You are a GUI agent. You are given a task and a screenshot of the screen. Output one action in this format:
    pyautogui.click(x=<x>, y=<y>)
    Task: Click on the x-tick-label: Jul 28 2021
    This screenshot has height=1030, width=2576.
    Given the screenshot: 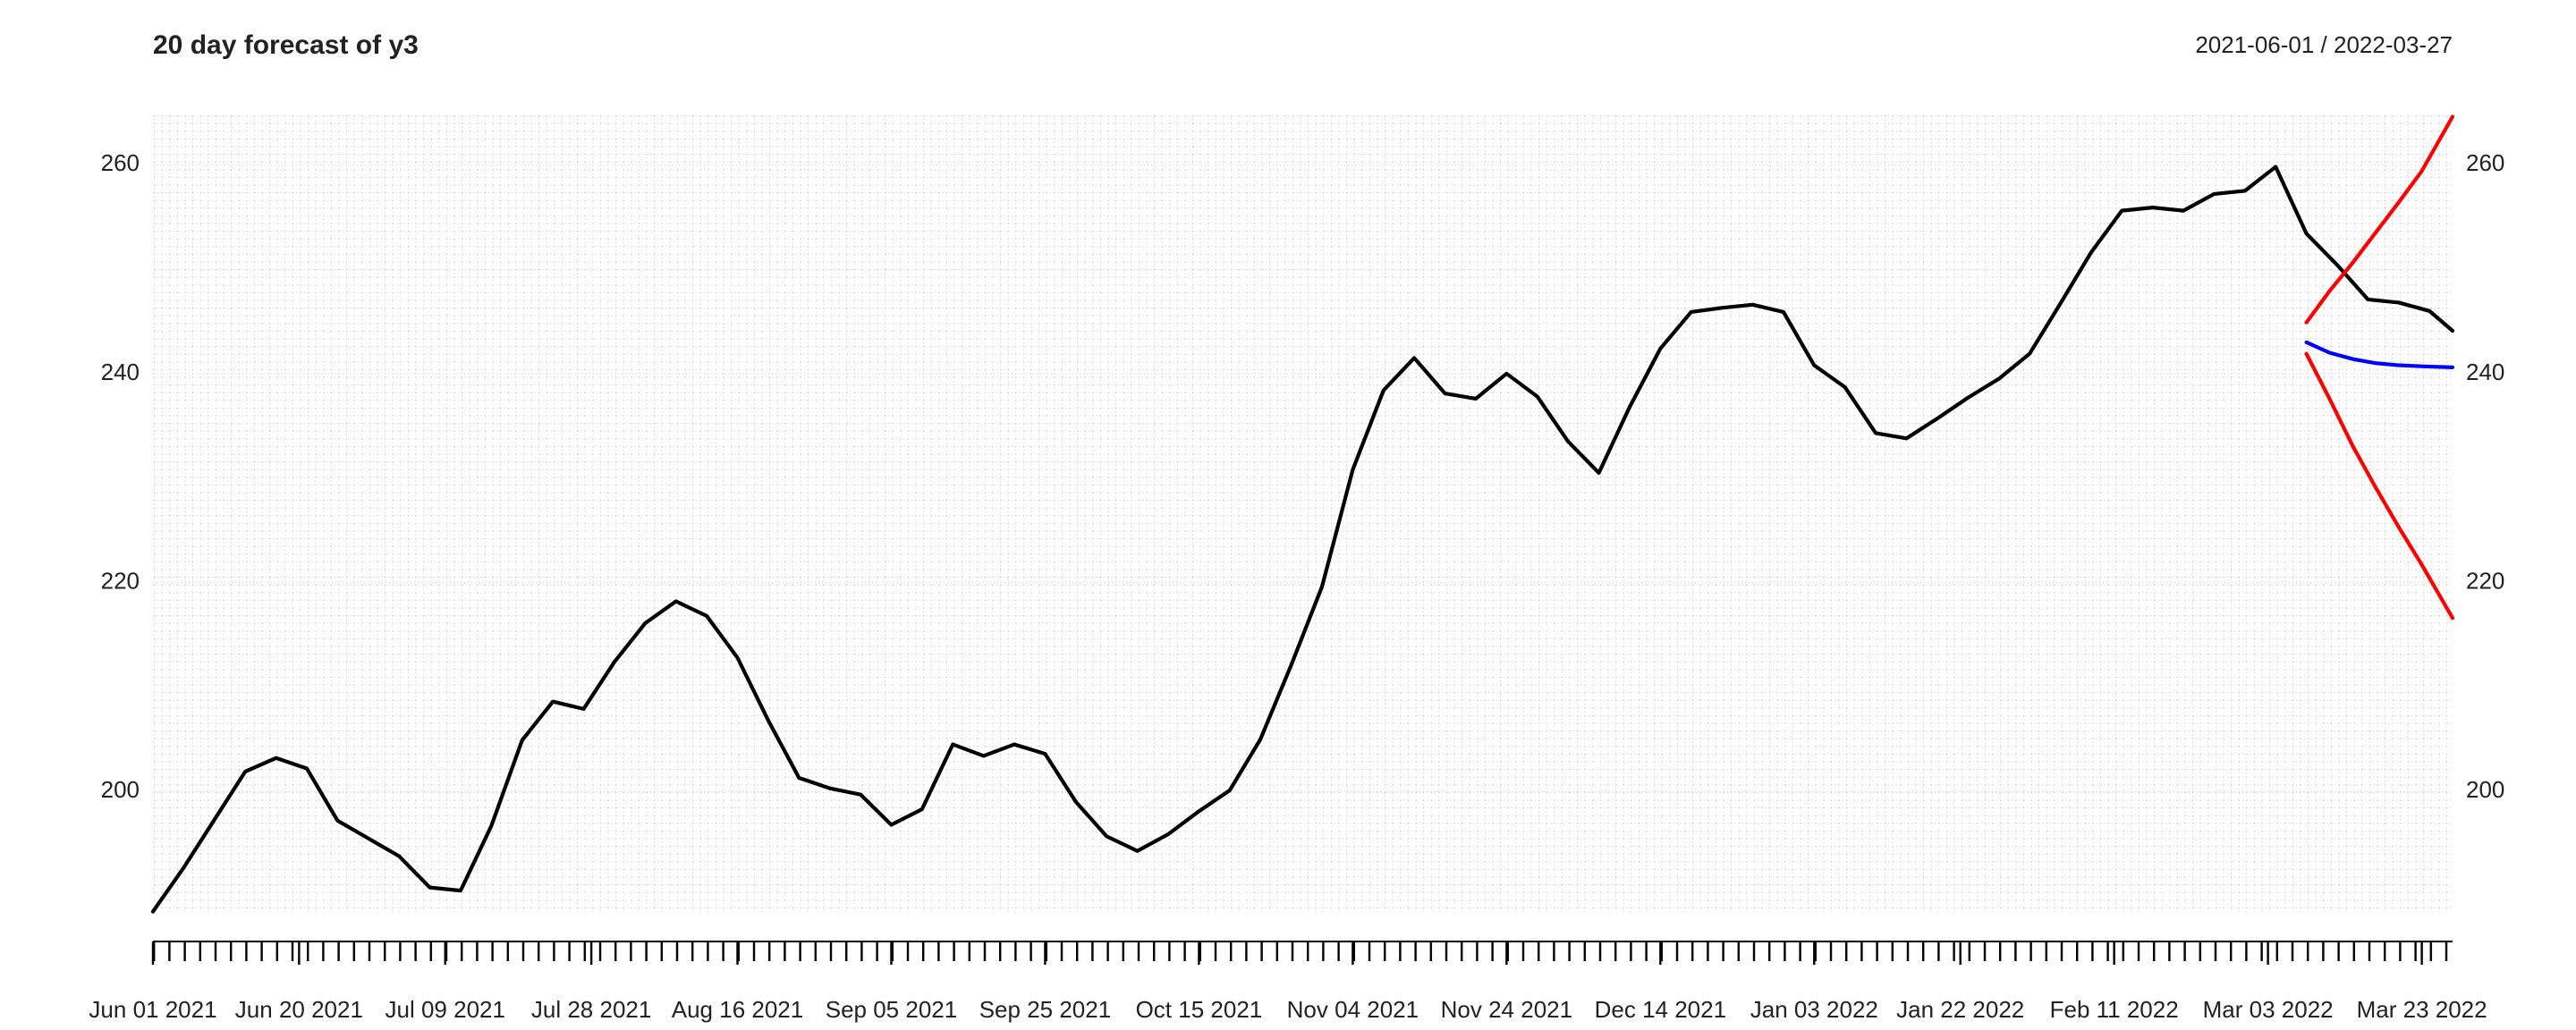 What is the action you would take?
    pyautogui.click(x=591, y=1010)
    